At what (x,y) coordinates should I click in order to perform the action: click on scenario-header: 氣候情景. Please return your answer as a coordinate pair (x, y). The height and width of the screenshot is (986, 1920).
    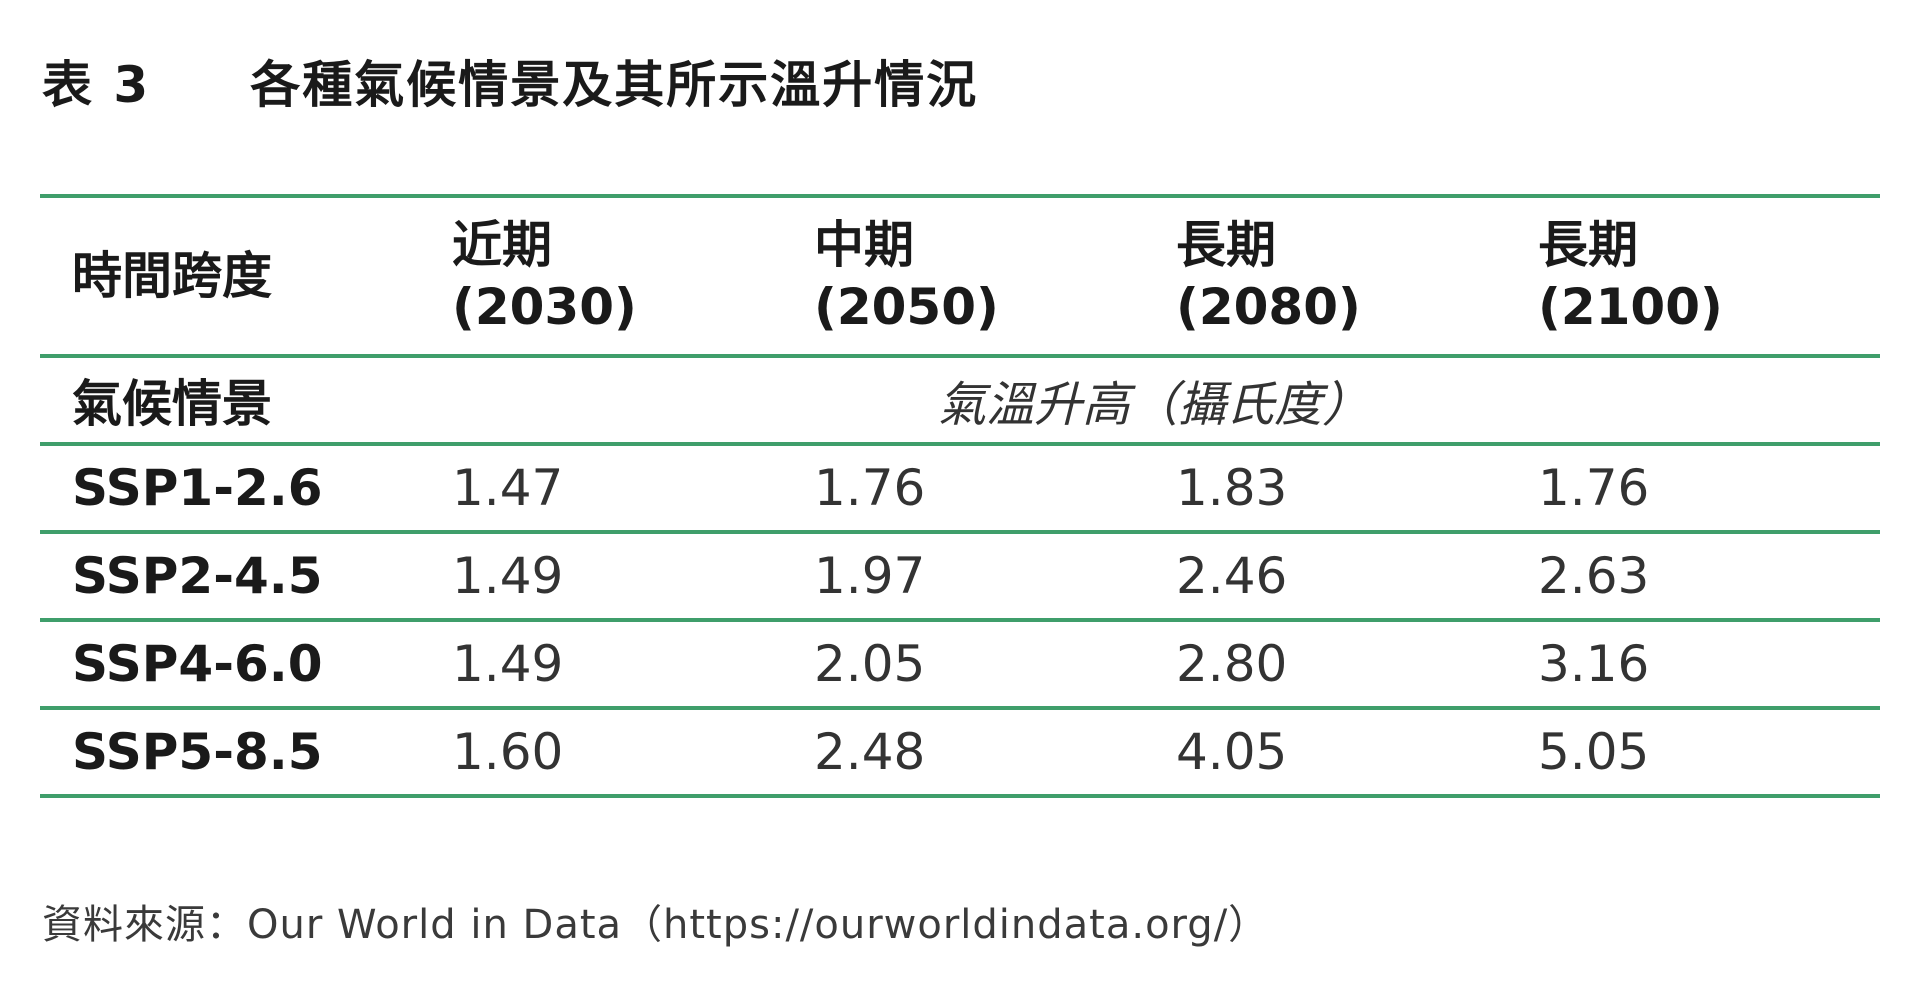
    Looking at the image, I should click on (172, 404).